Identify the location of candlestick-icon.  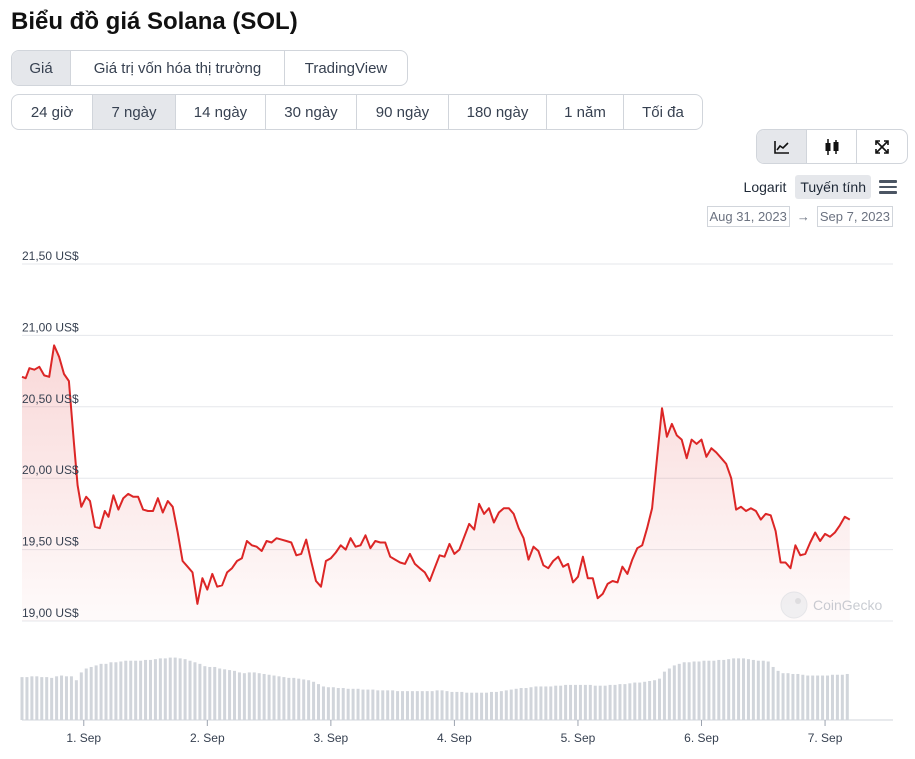
(831, 146).